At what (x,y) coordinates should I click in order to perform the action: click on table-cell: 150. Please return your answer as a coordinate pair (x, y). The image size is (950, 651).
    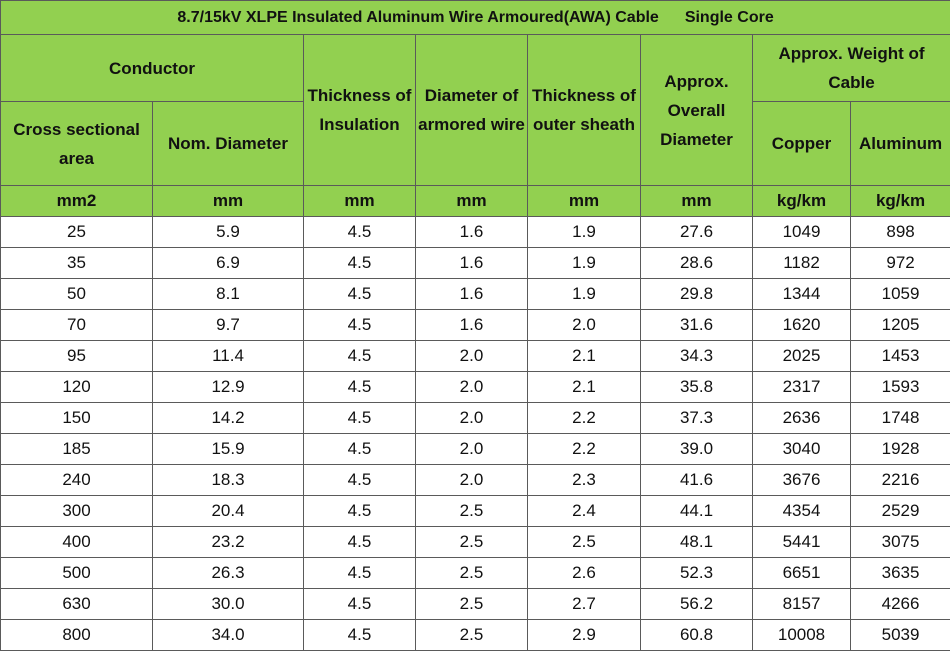
    Looking at the image, I should click on (76, 418).